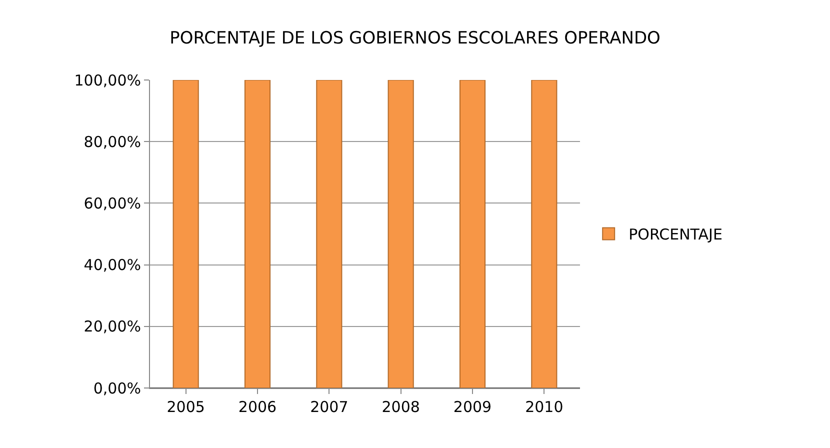 This screenshot has height=448, width=830. What do you see at coordinates (544, 407) in the screenshot?
I see `x-tick-label: 2010` at bounding box center [544, 407].